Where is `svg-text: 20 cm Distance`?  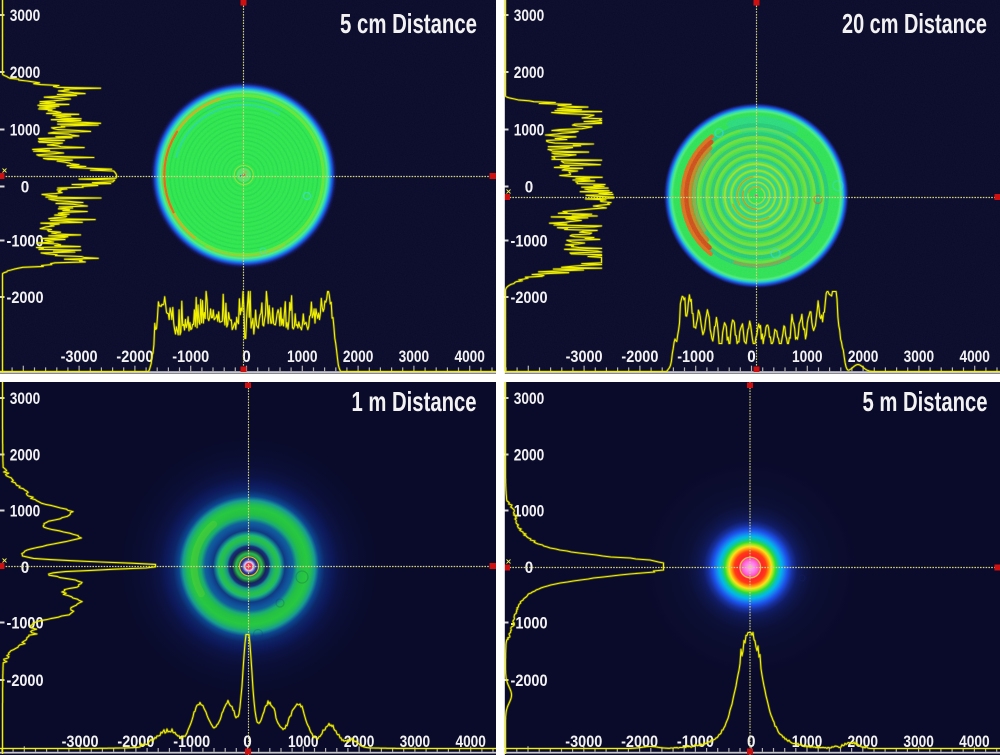
svg-text: 20 cm Distance is located at coordinates (914, 23).